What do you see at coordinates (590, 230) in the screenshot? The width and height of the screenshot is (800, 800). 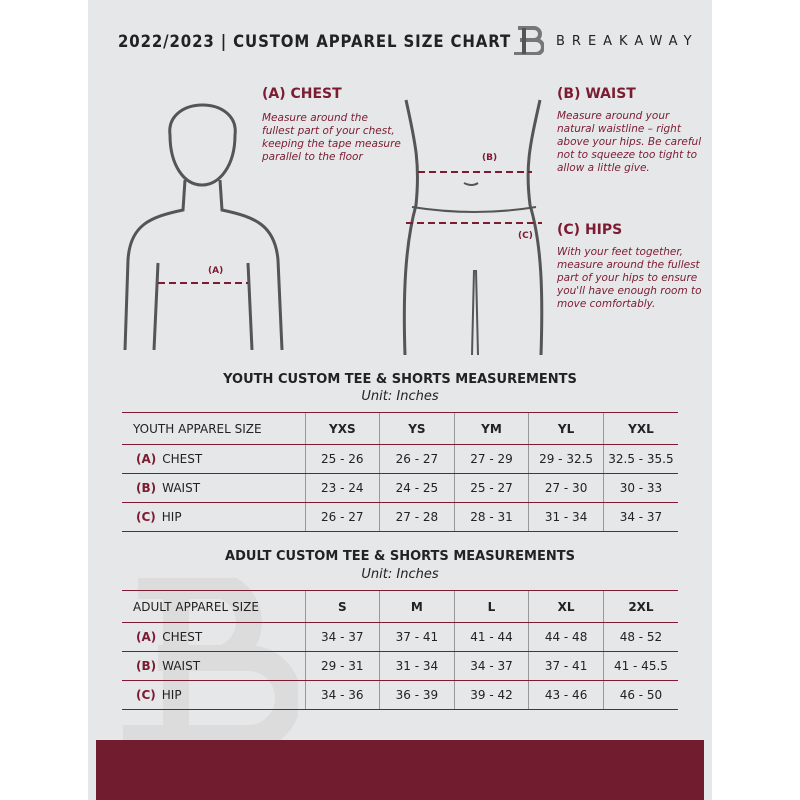 I see `hips-heading: (C) HIPS` at bounding box center [590, 230].